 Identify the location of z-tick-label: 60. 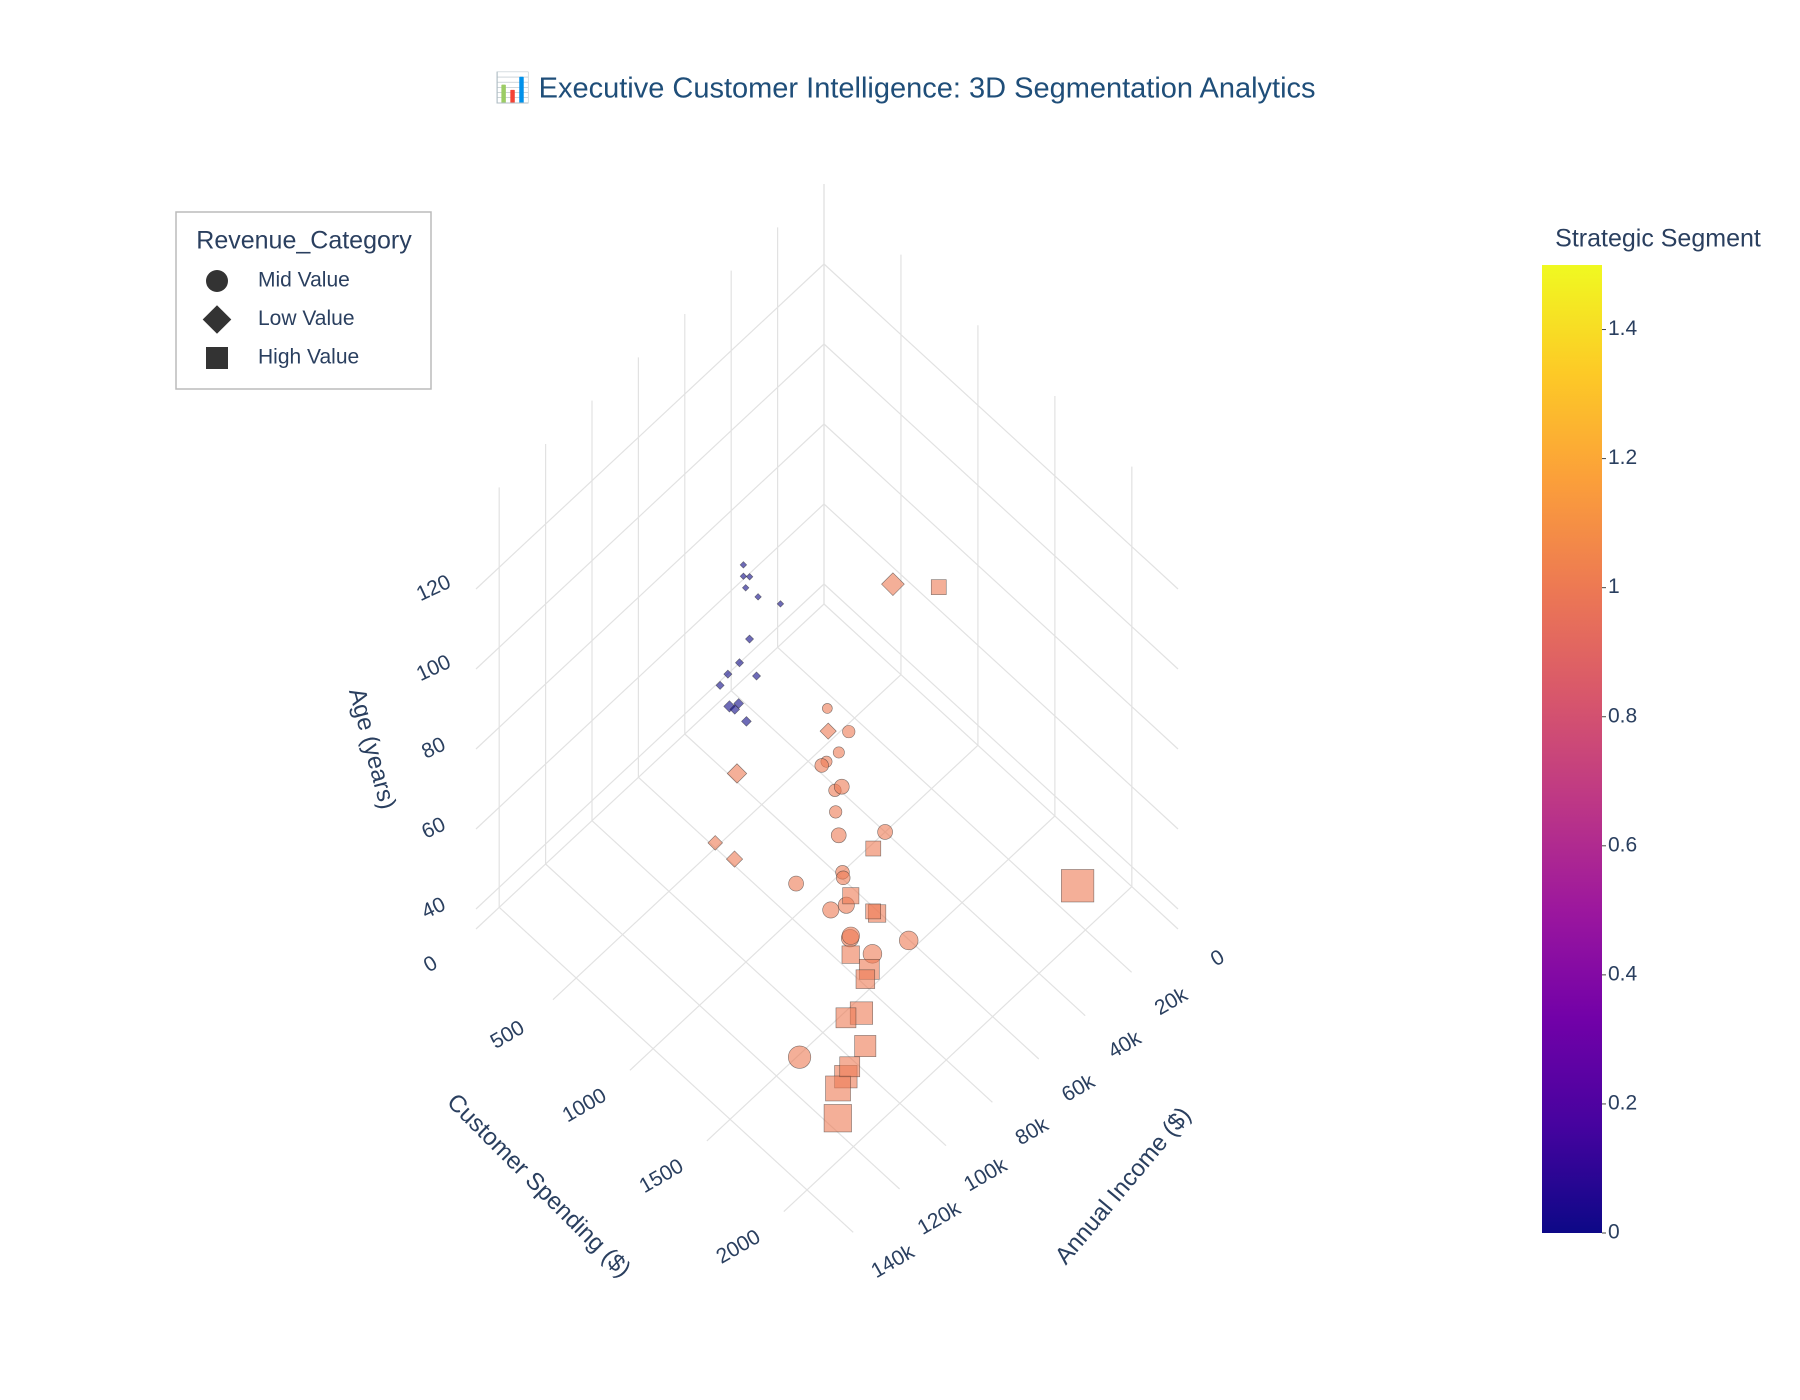
(433, 828).